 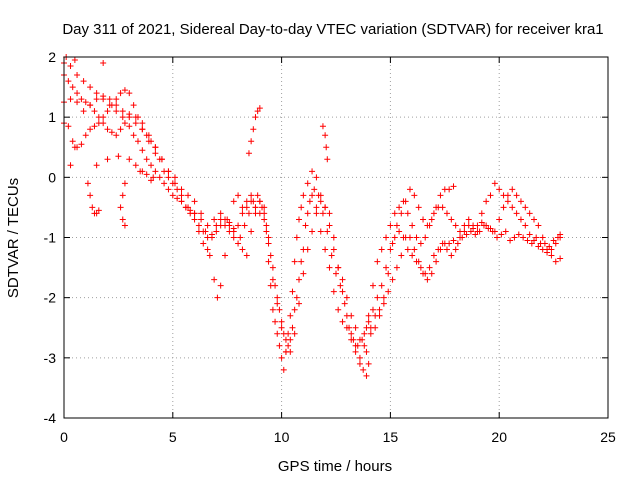 I want to click on y-tick-label: -3, so click(x=50, y=358).